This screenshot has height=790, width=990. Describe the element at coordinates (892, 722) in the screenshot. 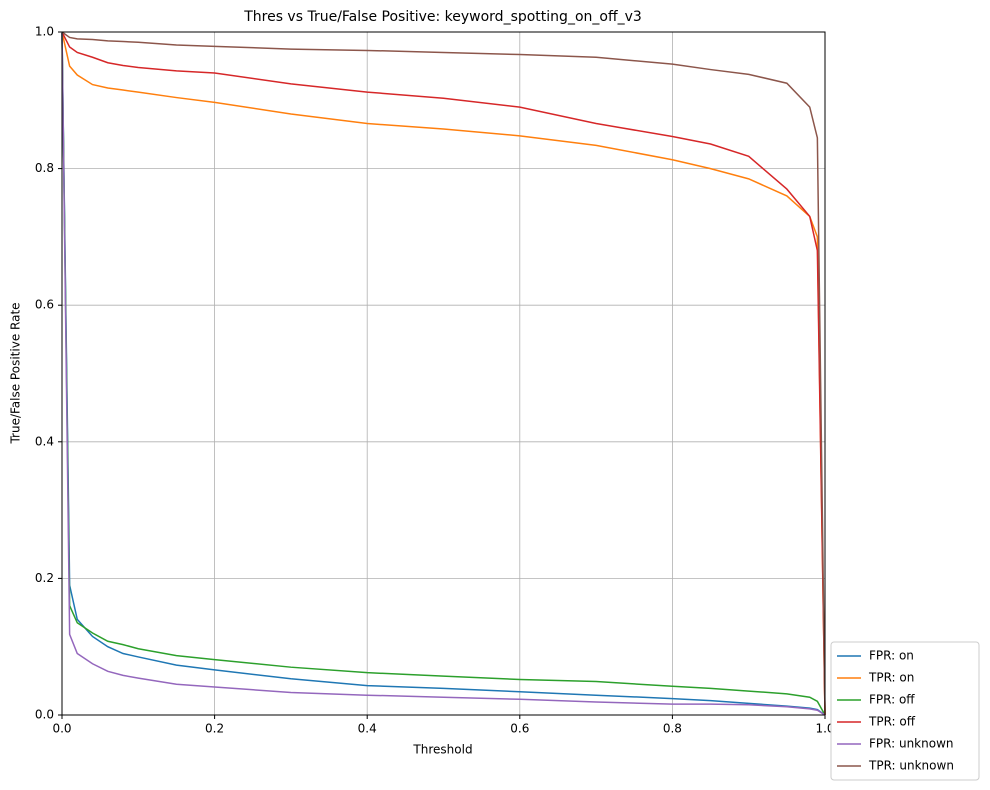

I see `legend-label: TPR: off` at that location.